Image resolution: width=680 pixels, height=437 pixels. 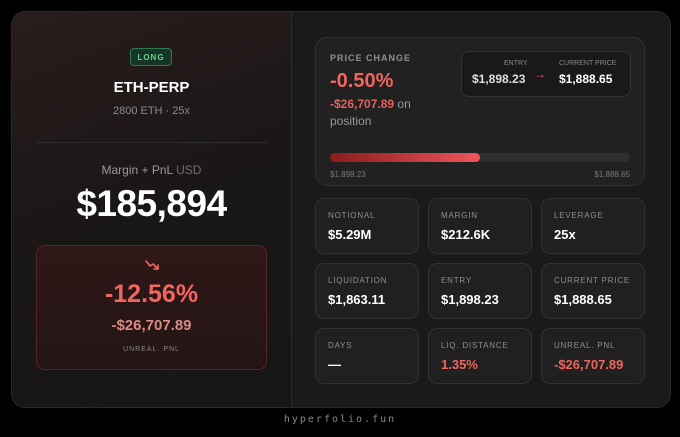 I want to click on price-progress-fill, so click(x=405, y=157).